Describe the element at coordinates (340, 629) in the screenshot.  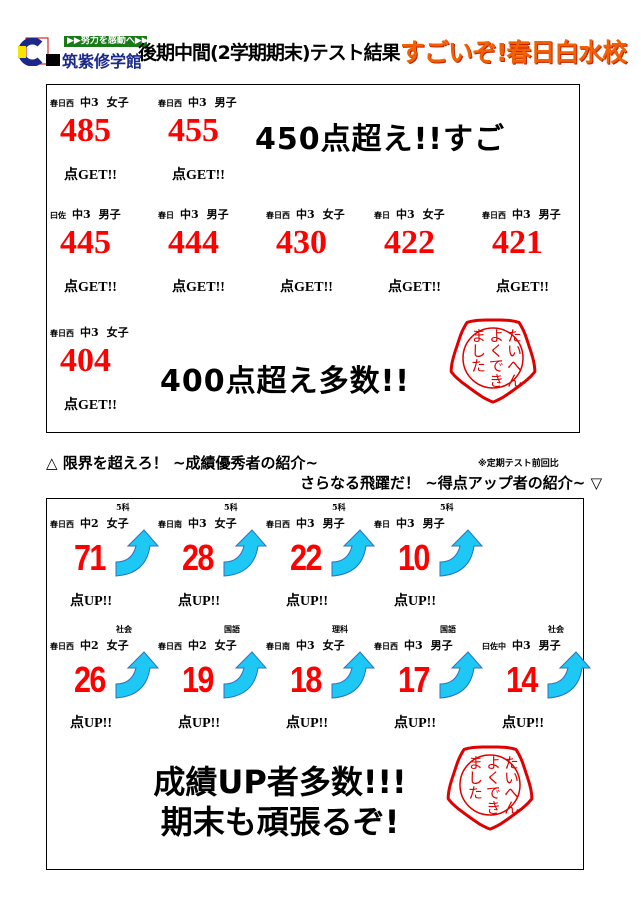
I see `subject: 理科` at that location.